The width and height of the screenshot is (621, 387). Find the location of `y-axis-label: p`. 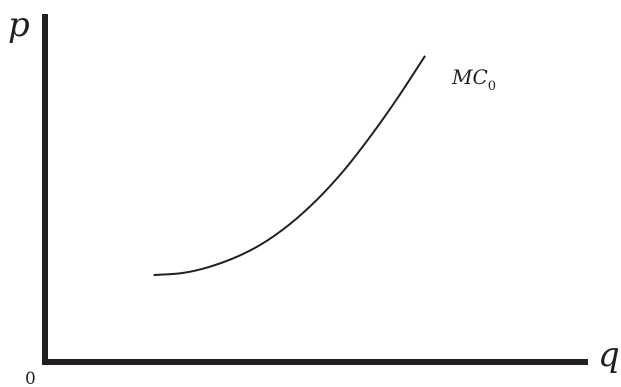

y-axis-label: p is located at coordinates (19, 25).